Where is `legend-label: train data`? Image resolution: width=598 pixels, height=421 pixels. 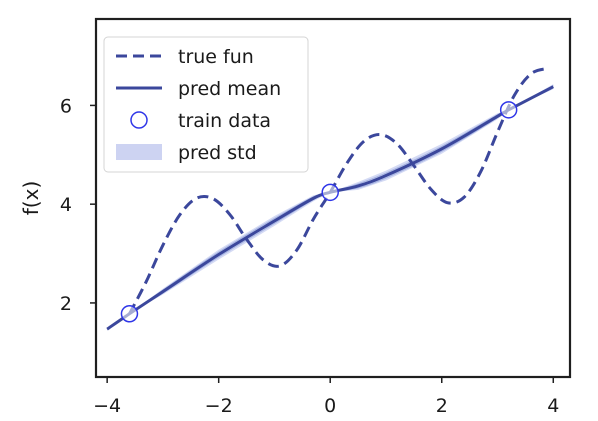
legend-label: train data is located at coordinates (224, 121).